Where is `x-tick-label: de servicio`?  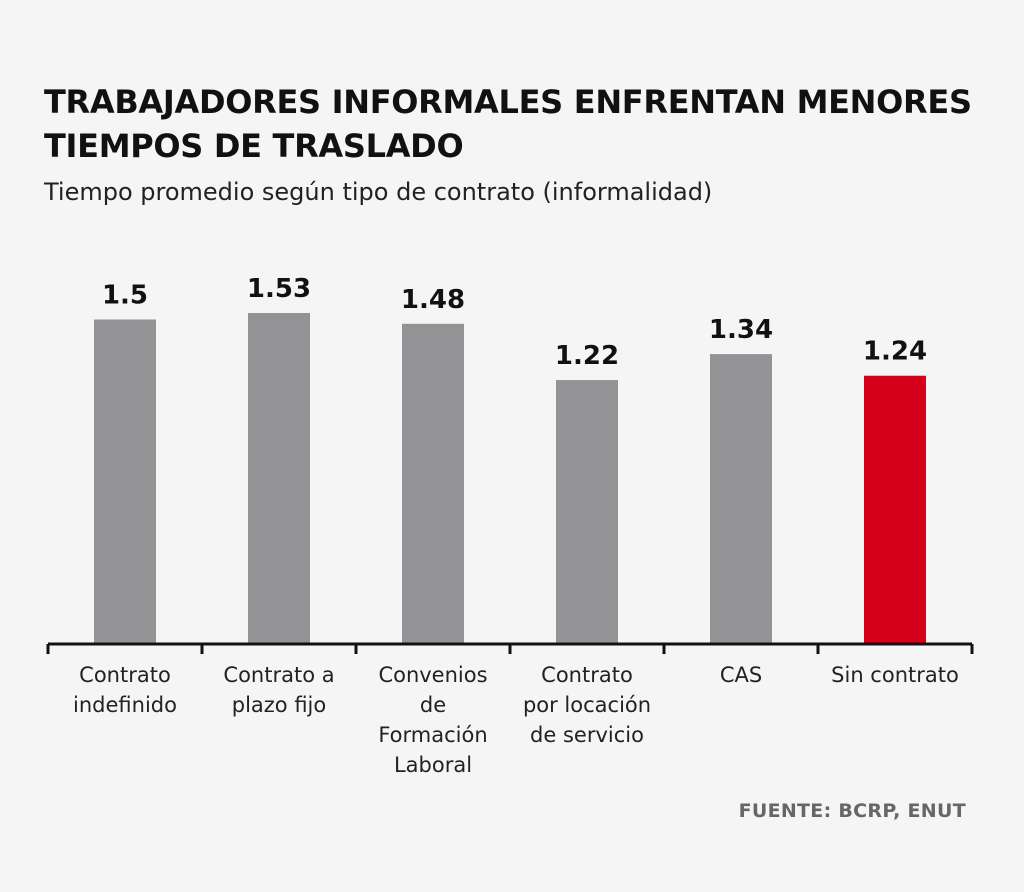 x-tick-label: de servicio is located at coordinates (587, 735).